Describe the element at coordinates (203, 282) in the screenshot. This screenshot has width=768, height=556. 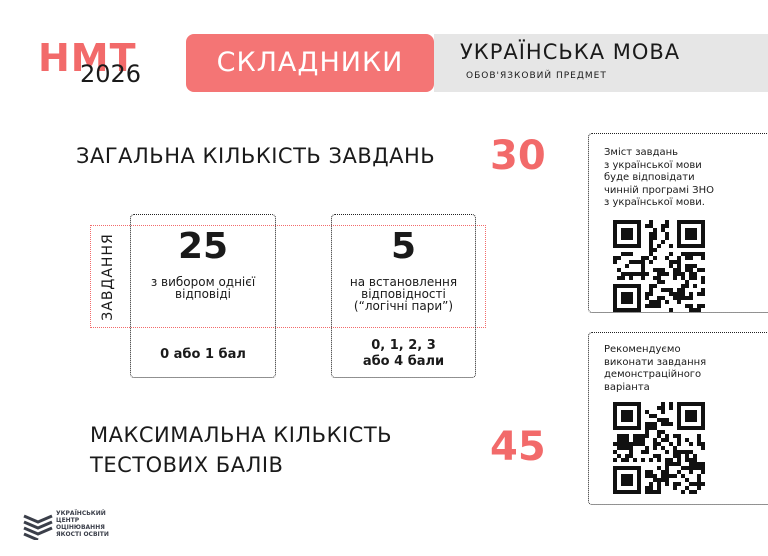
I see `description-line: з вибором однієї` at that location.